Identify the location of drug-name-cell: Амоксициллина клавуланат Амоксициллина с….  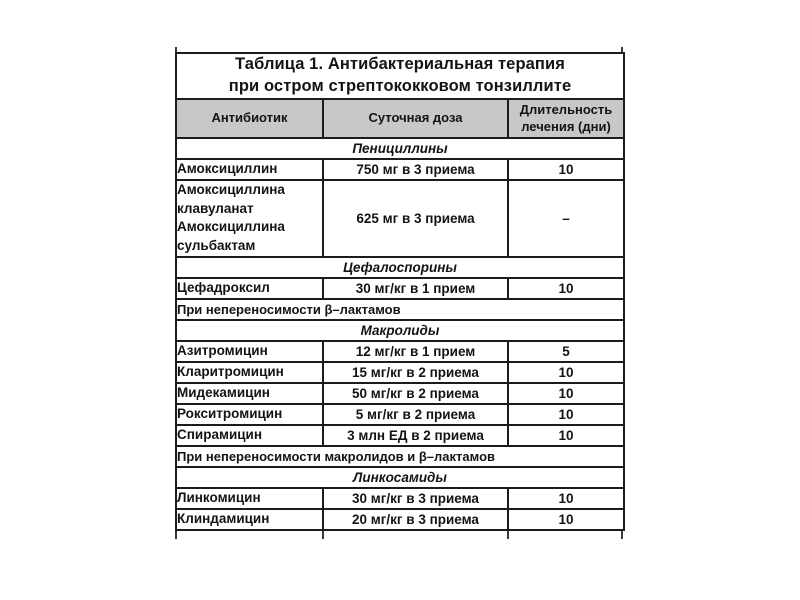
(249, 218).